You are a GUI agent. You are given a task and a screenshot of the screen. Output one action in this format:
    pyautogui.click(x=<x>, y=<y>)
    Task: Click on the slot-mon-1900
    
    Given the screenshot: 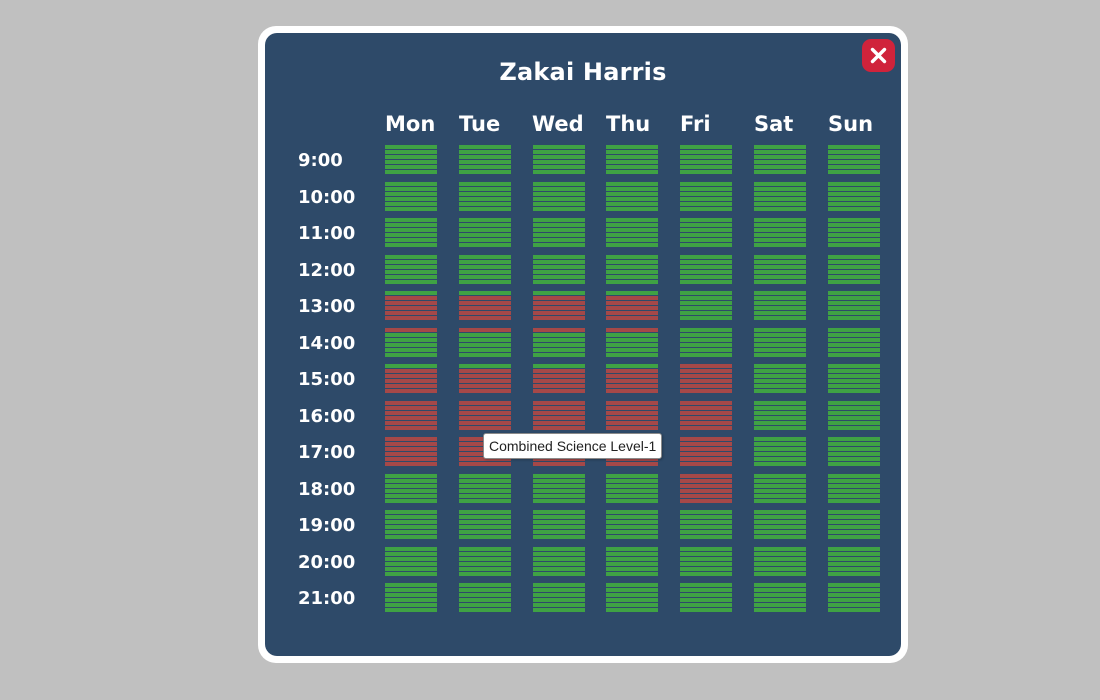 What is the action you would take?
    pyautogui.click(x=411, y=525)
    